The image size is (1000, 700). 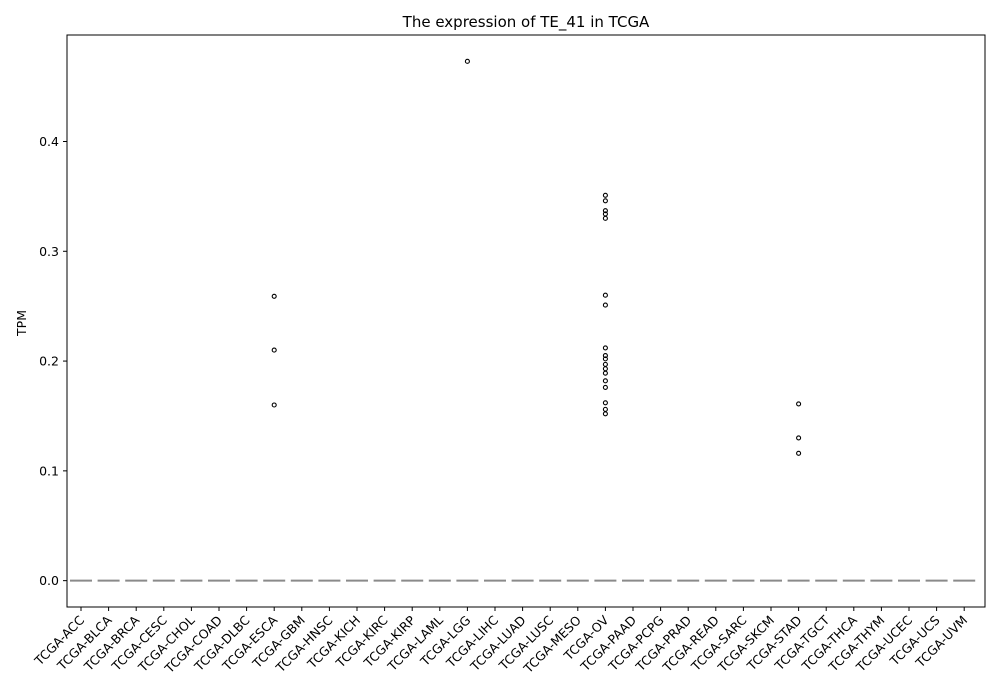 What do you see at coordinates (49, 361) in the screenshot?
I see `y-tick-label: 0.2` at bounding box center [49, 361].